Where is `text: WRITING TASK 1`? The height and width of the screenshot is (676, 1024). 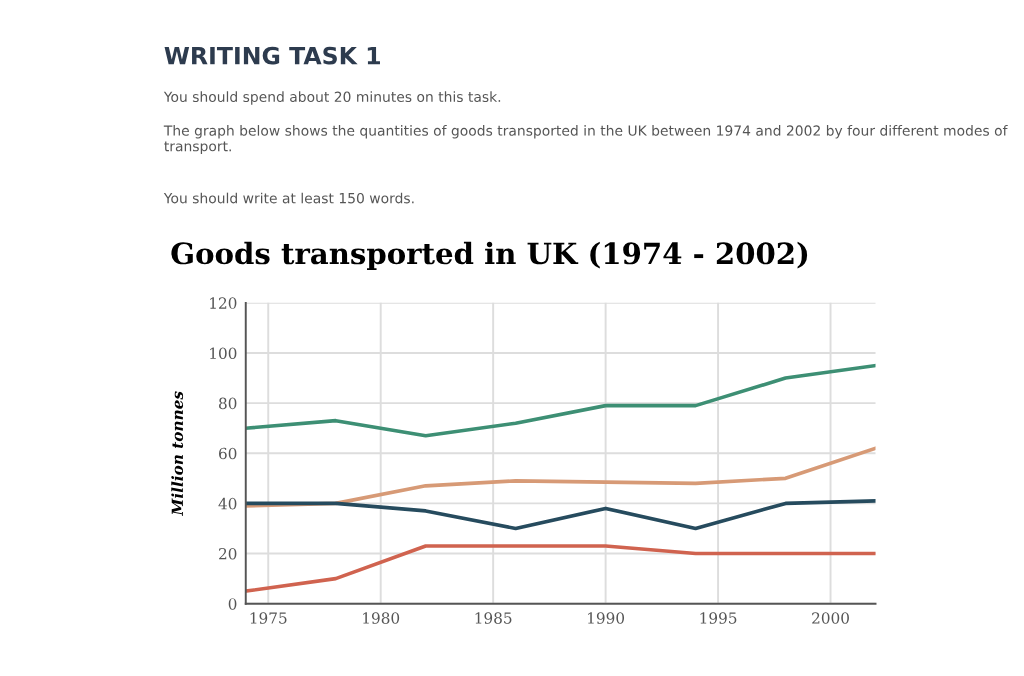
text: WRITING TASK 1 is located at coordinates (272, 55).